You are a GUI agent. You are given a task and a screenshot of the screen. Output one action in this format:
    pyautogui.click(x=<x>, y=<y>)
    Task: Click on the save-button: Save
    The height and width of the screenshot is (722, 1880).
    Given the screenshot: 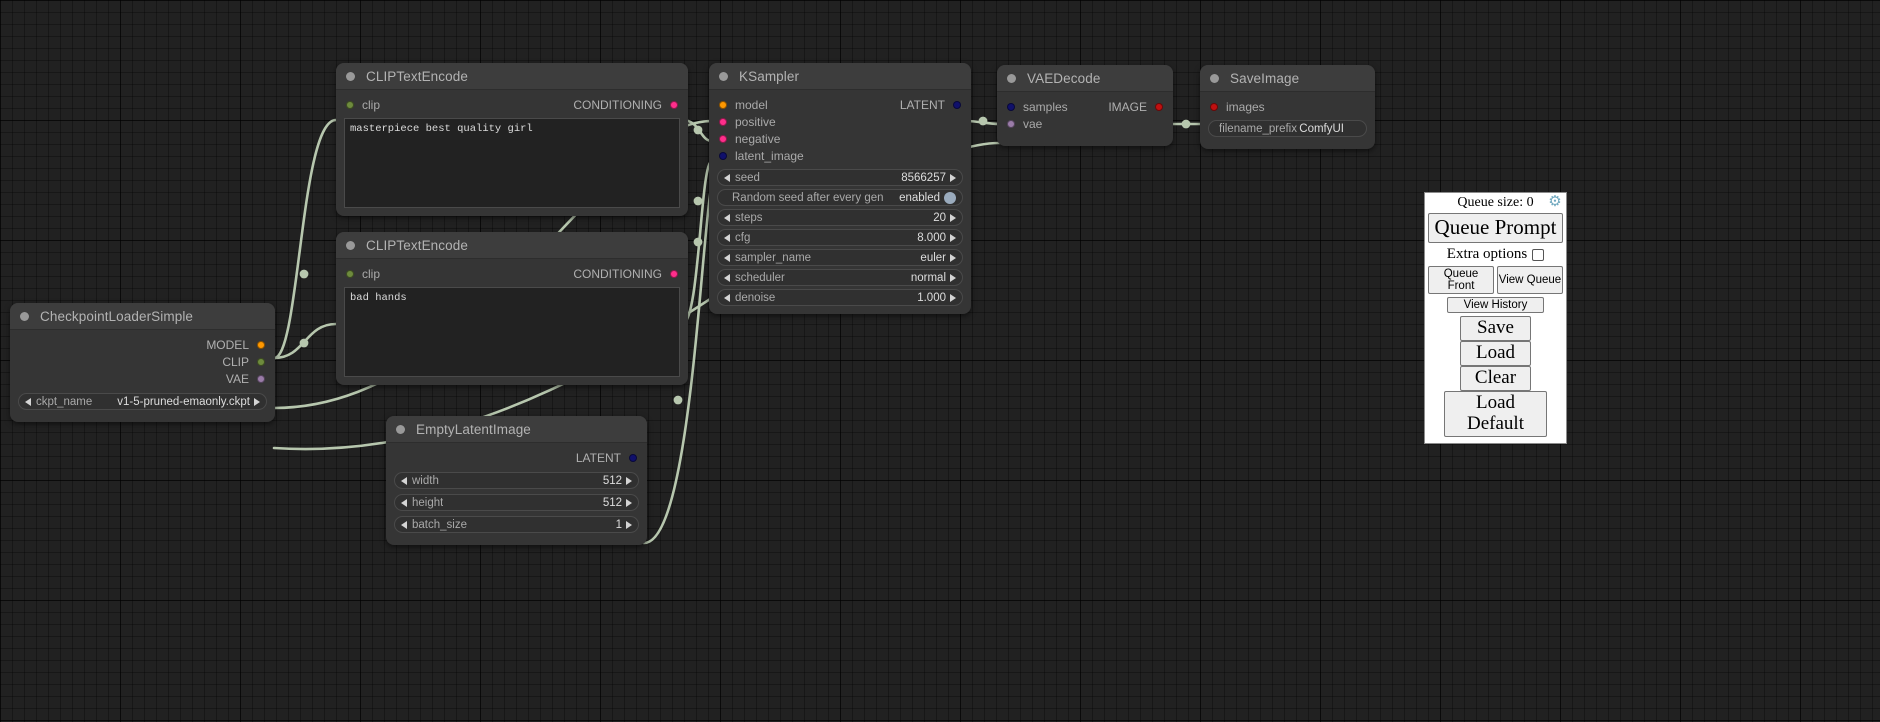 What is the action you would take?
    pyautogui.click(x=1495, y=328)
    